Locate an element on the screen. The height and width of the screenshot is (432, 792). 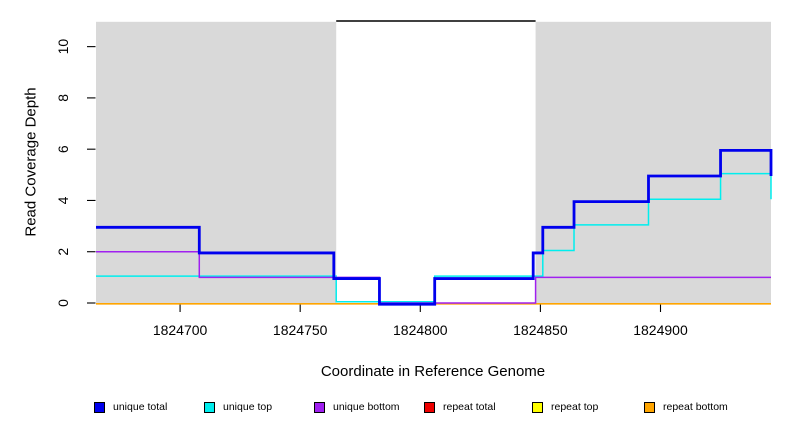
legend-item-repeat-total: repeat total is located at coordinates (460, 407).